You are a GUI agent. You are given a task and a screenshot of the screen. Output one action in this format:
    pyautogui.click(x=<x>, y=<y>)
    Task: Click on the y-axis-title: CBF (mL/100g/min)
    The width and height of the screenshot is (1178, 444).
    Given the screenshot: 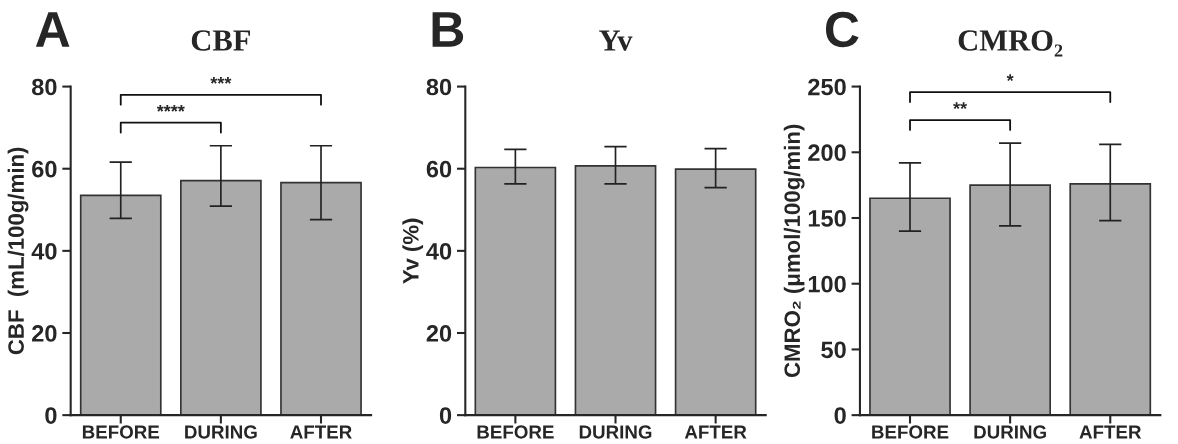 What is the action you would take?
    pyautogui.click(x=18, y=251)
    